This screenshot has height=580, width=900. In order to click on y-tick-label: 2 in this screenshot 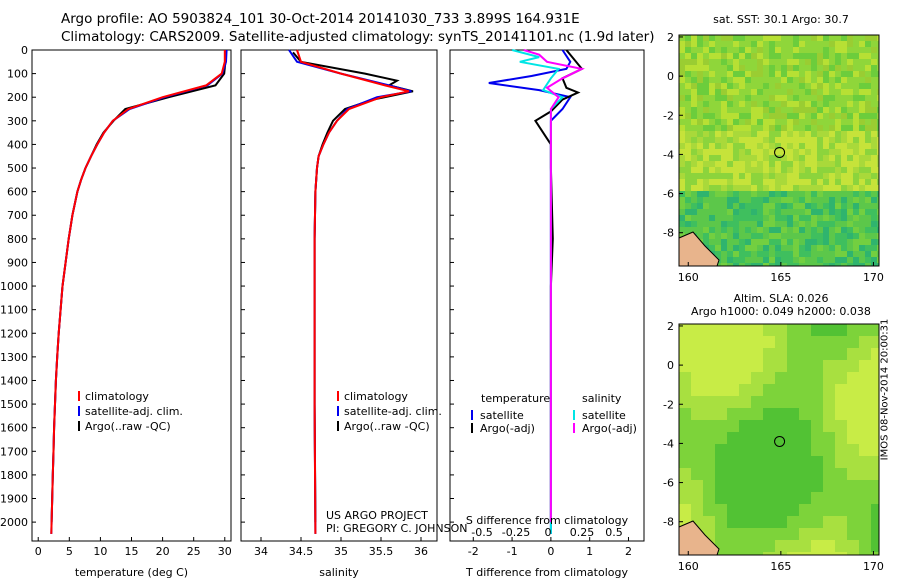, I will do `click(670, 37)`.